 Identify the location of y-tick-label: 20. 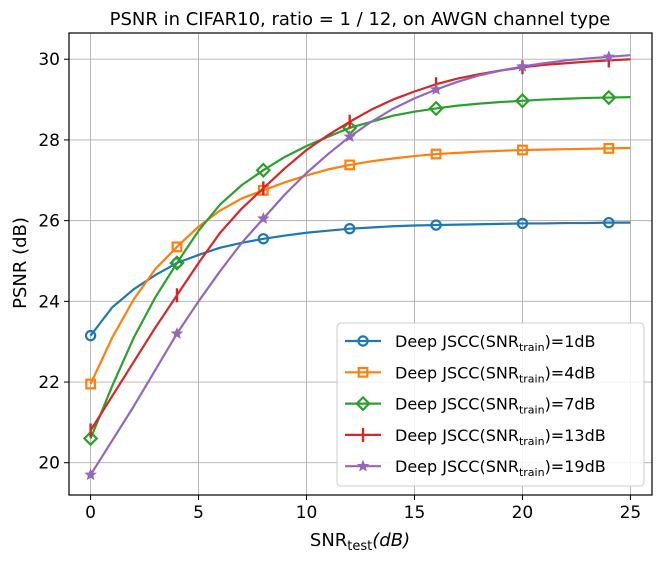
(49, 464).